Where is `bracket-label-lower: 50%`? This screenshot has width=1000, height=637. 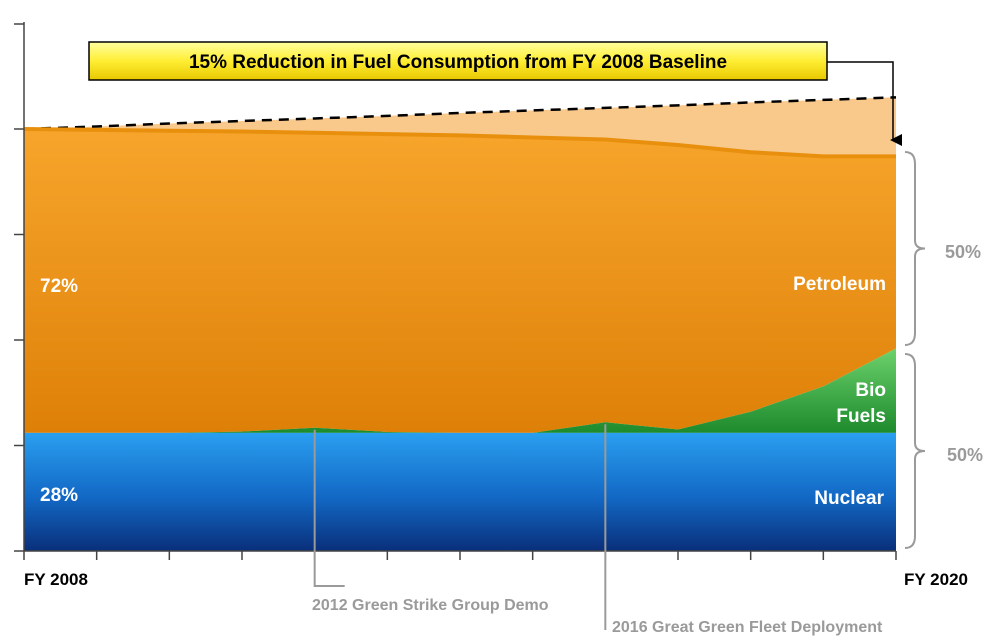
bracket-label-lower: 50% is located at coordinates (965, 455).